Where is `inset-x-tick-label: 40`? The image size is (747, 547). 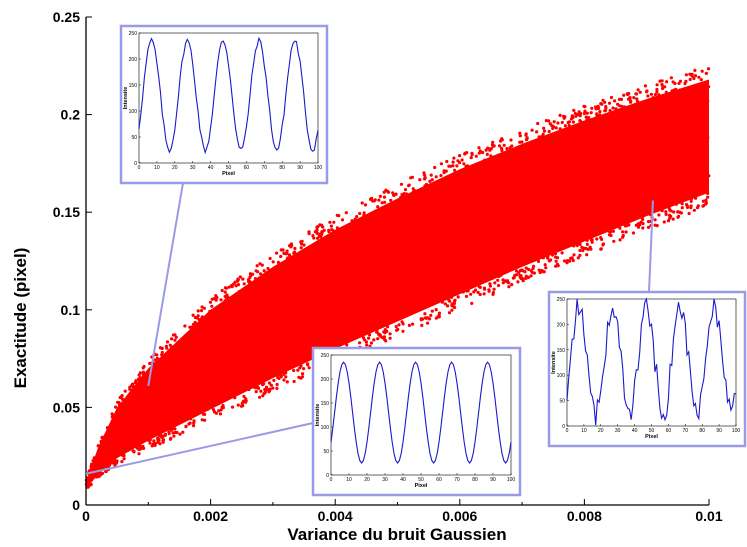 inset-x-tick-label: 40 is located at coordinates (403, 480).